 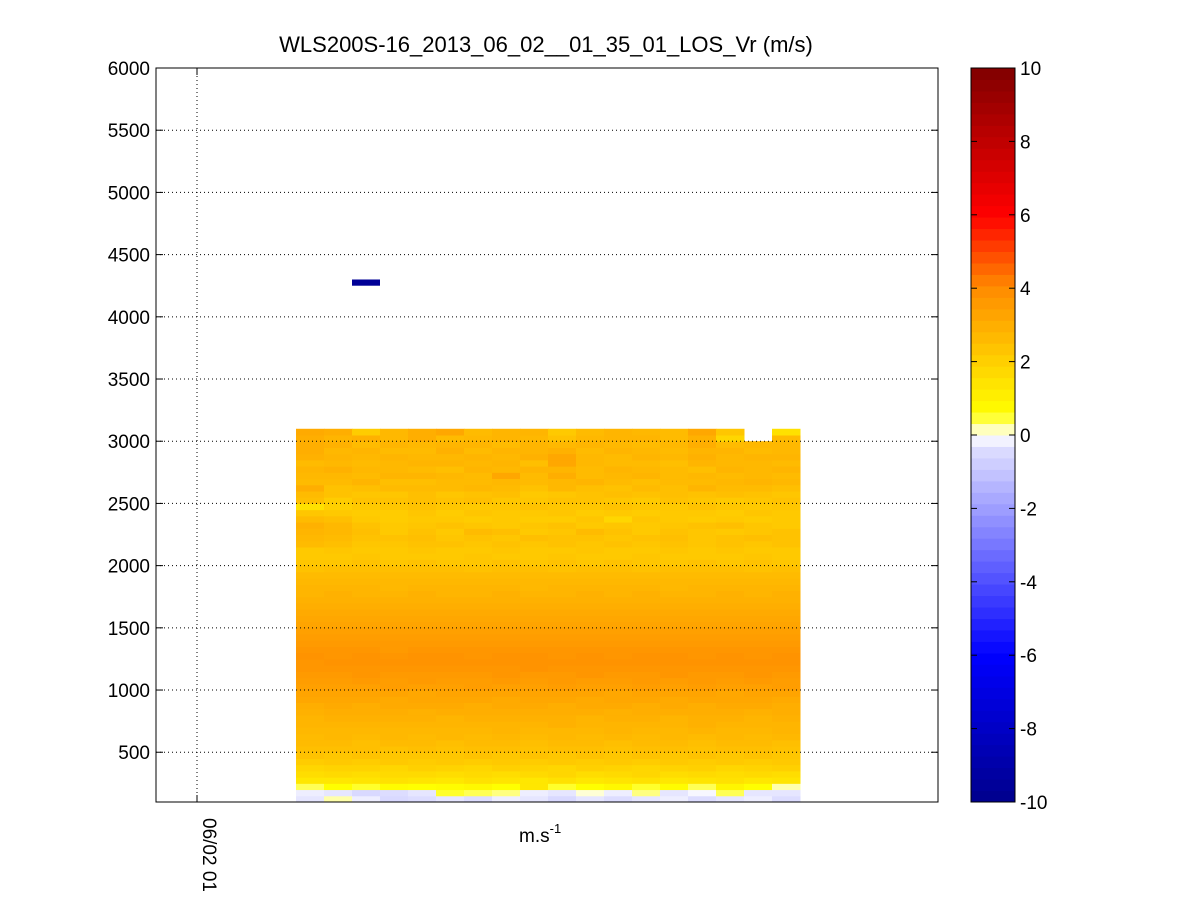 I want to click on y-tick-label: 1500, so click(x=129, y=629).